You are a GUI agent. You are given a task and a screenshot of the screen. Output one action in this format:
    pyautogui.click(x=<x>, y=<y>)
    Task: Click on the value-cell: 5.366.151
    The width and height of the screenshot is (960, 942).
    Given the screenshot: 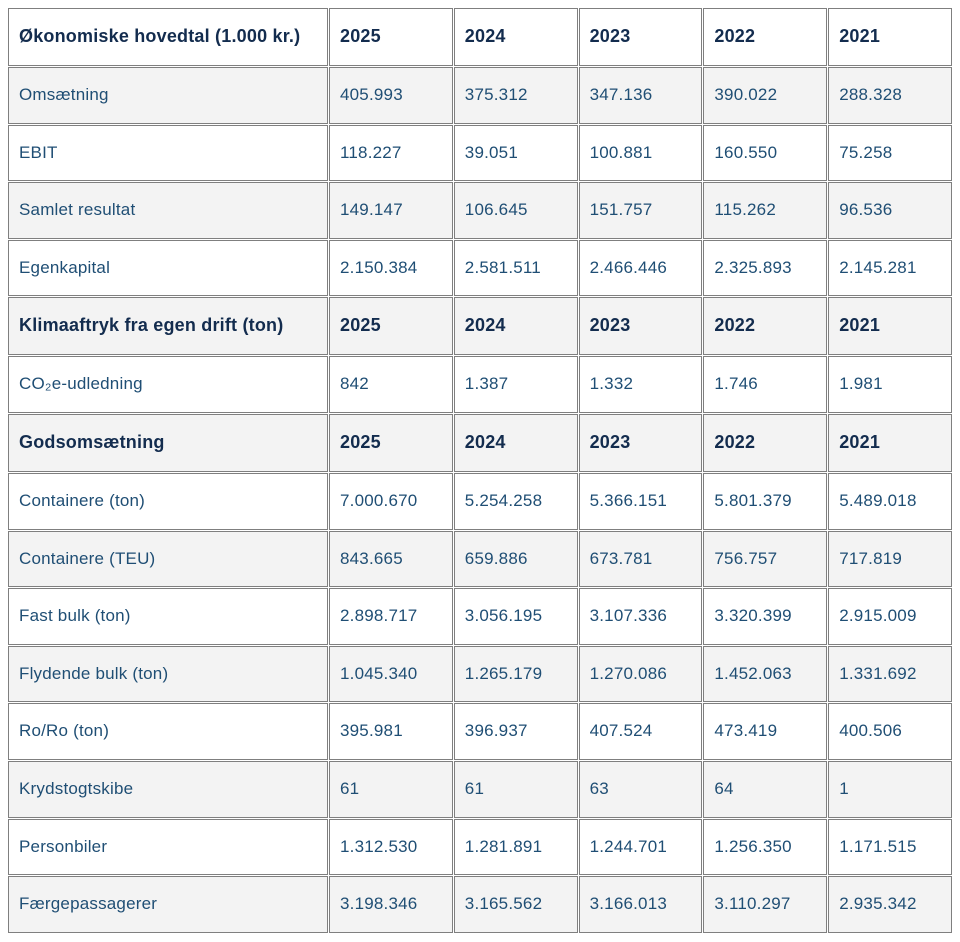 What is the action you would take?
    pyautogui.click(x=640, y=501)
    